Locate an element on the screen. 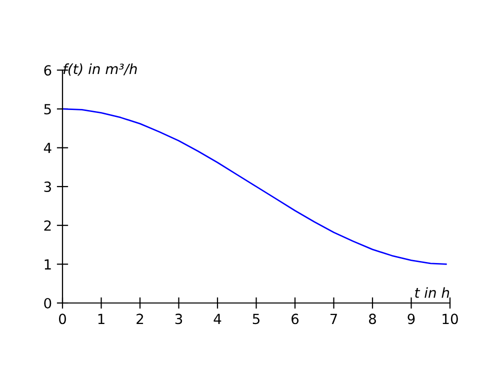 The width and height of the screenshot is (500, 375). x-tick-label: 0 is located at coordinates (62, 319).